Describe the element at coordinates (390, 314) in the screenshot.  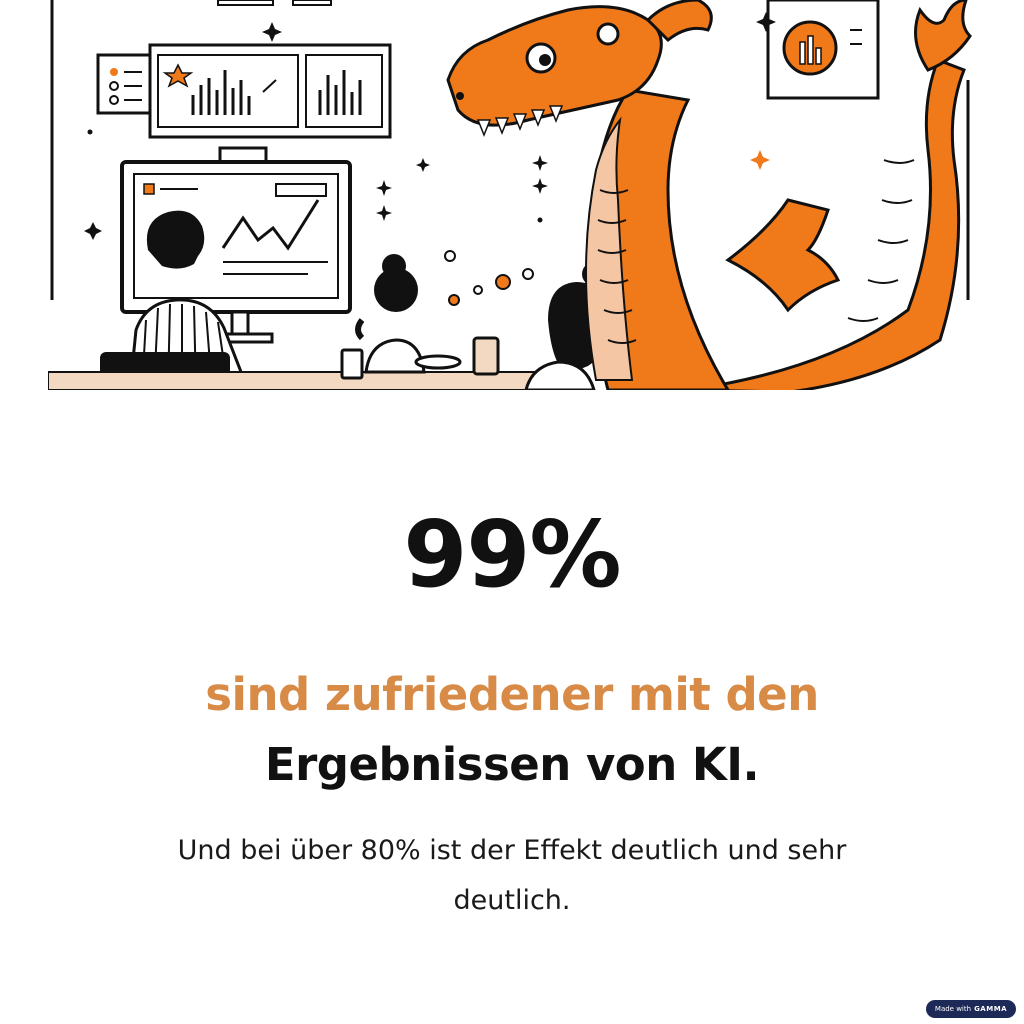
I see `person-icon` at that location.